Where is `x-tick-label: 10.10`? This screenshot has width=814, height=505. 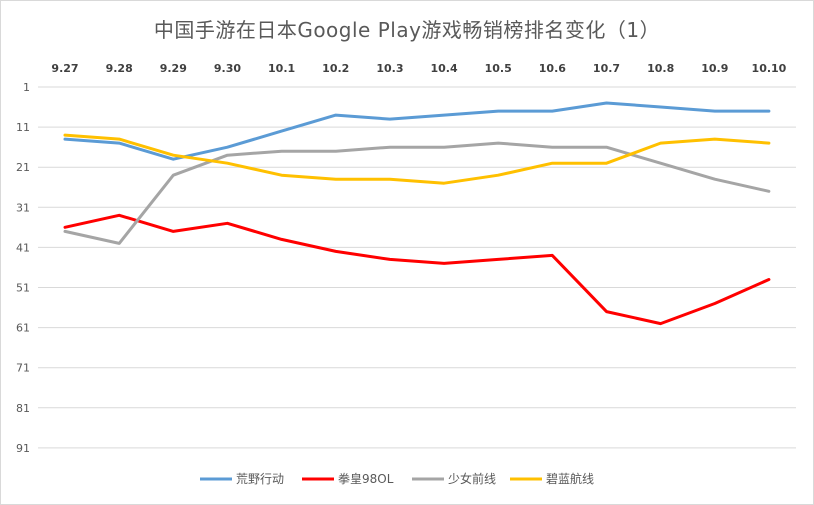
x-tick-label: 10.10 is located at coordinates (769, 68).